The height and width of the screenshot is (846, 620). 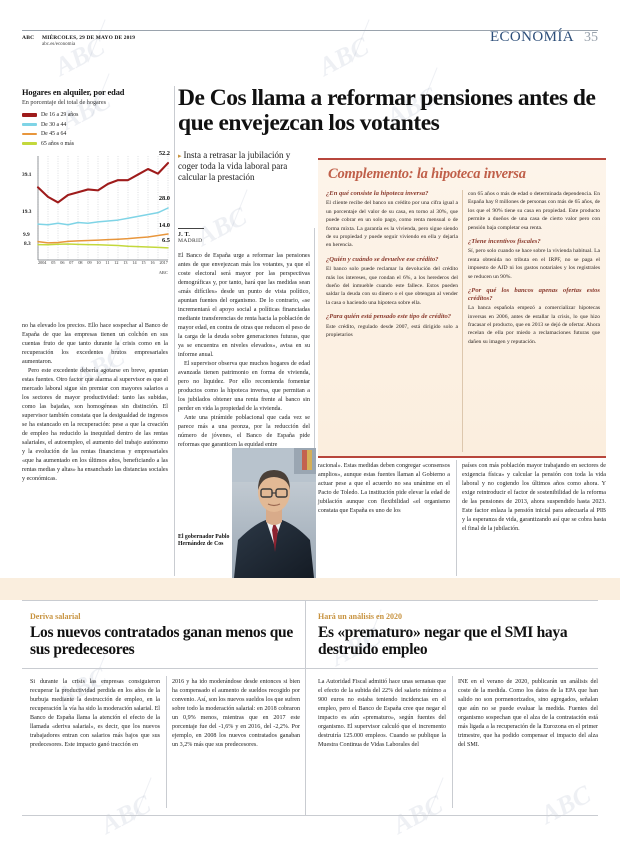 What do you see at coordinates (62, 262) in the screenshot?
I see `x-tick-label: 06` at bounding box center [62, 262].